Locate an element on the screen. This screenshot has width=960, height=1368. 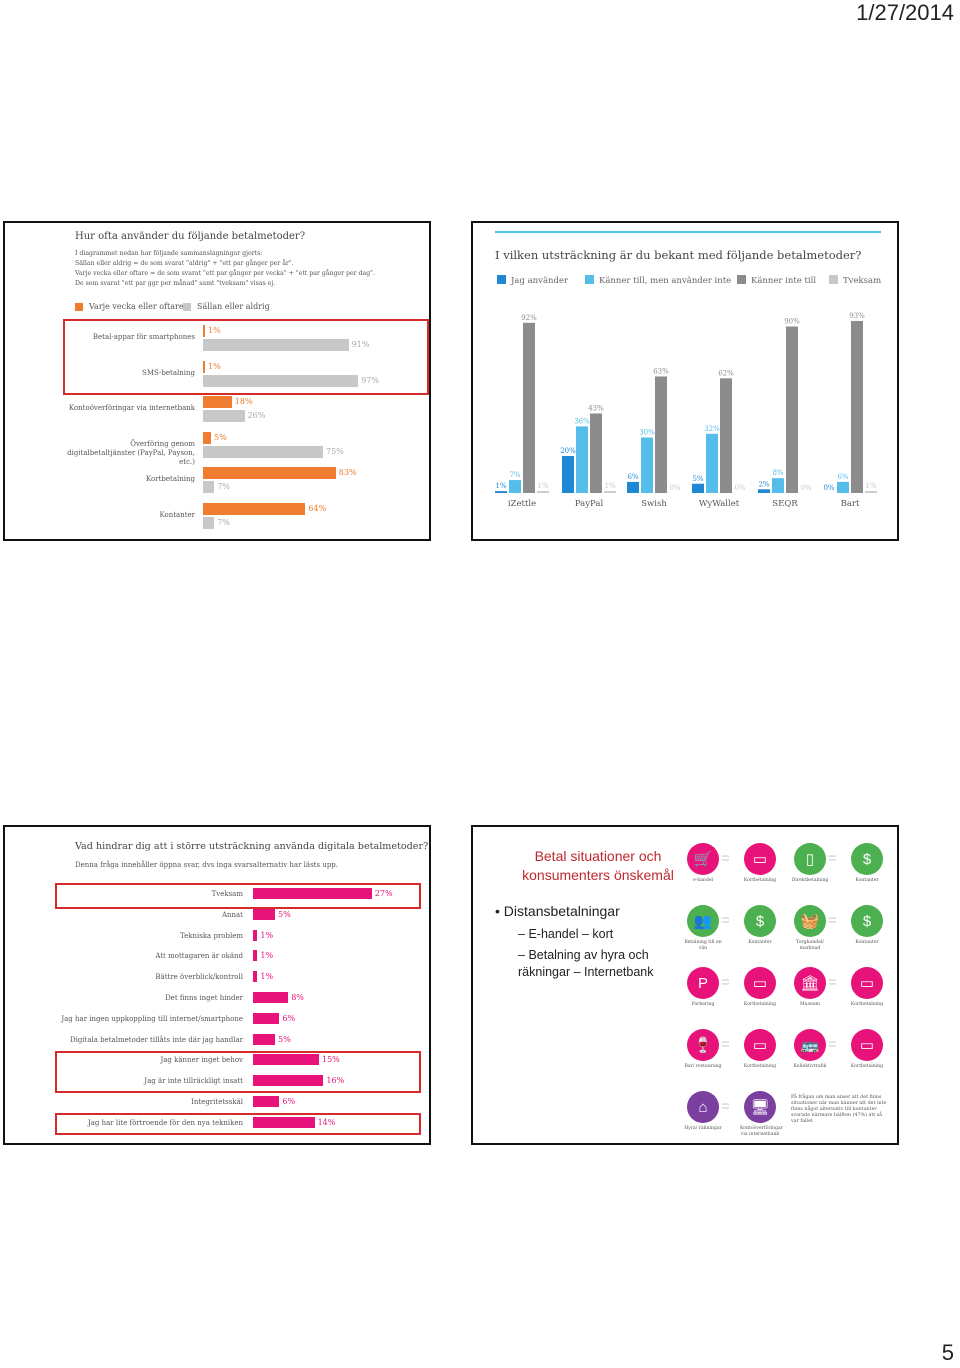
icon-label: Parkering is located at coordinates (703, 1004).